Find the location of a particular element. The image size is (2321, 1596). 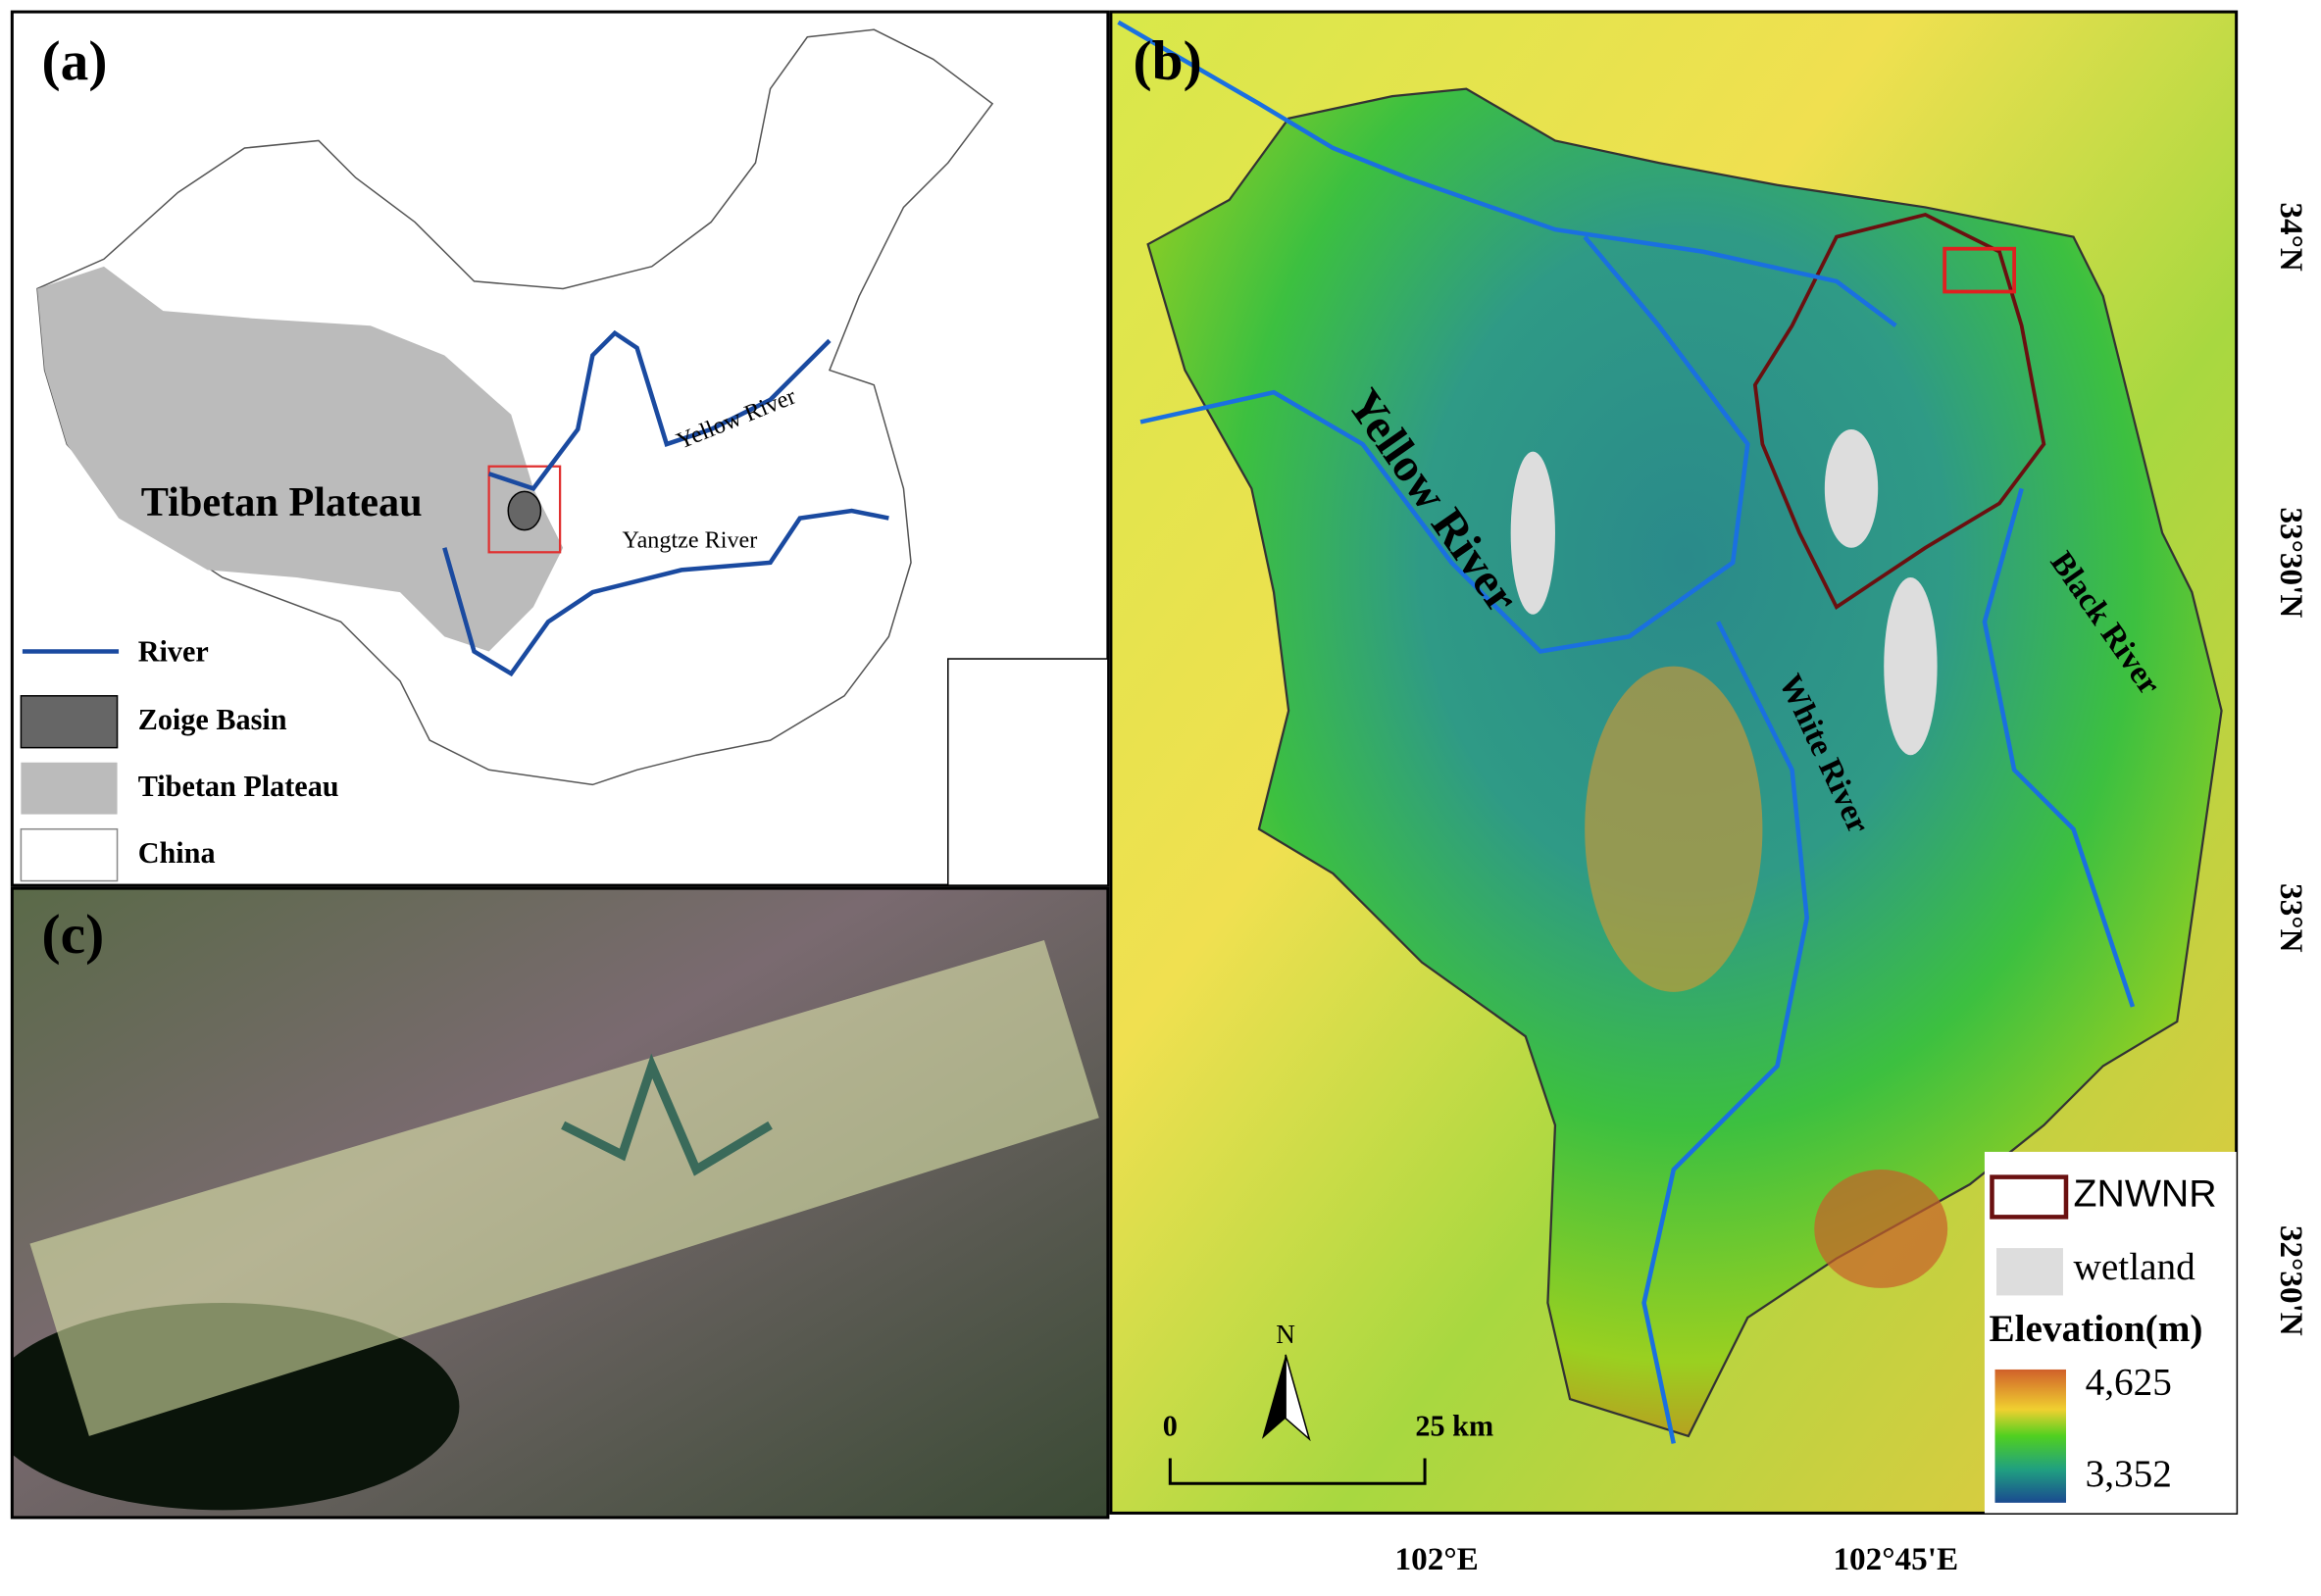

legend-label: ZNWNR is located at coordinates (2145, 1194).